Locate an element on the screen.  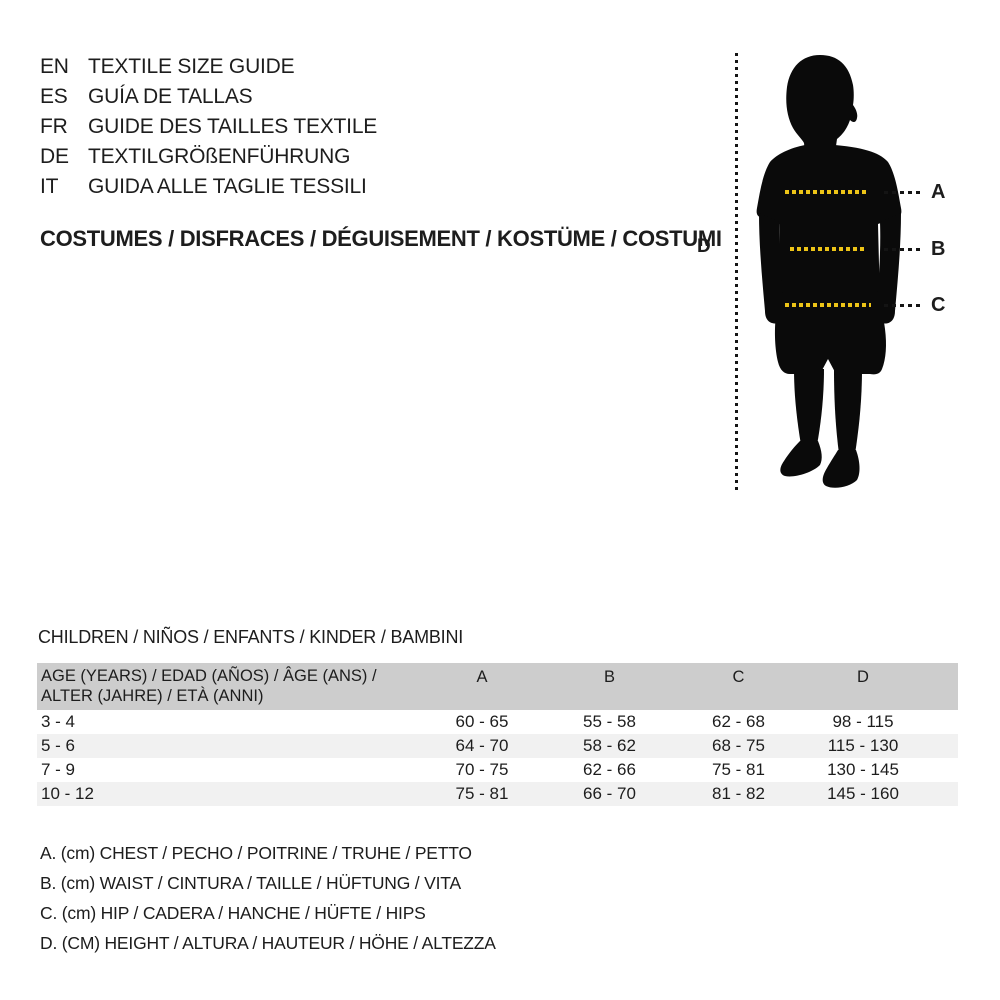
age-cell: 3 - 4 is located at coordinates (58, 721).